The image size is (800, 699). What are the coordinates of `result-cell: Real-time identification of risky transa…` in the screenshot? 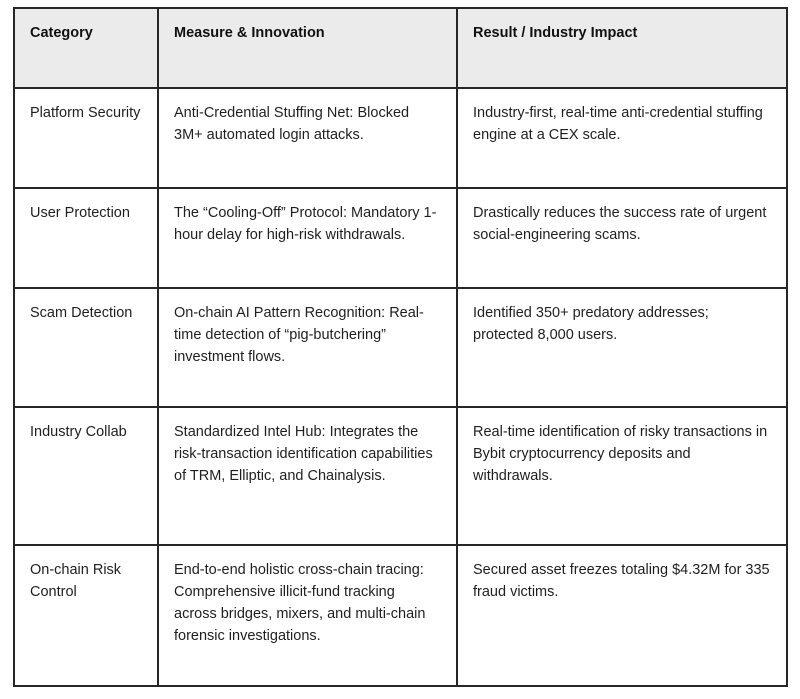 It's located at (622, 476).